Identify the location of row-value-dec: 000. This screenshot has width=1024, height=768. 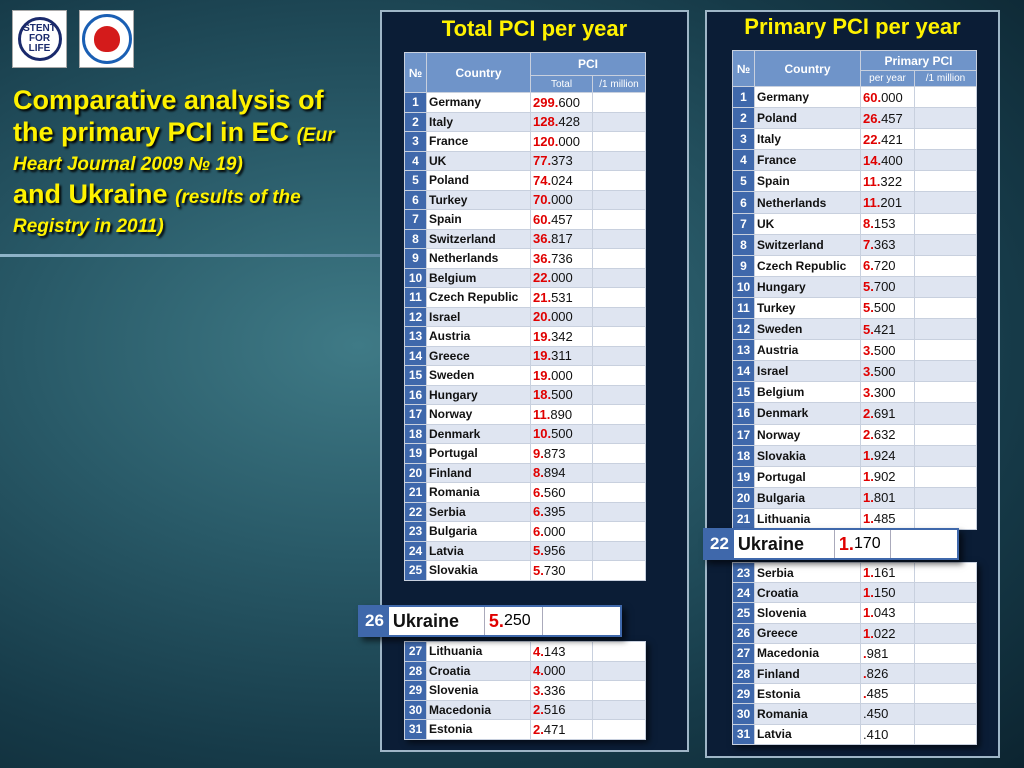
(554, 531).